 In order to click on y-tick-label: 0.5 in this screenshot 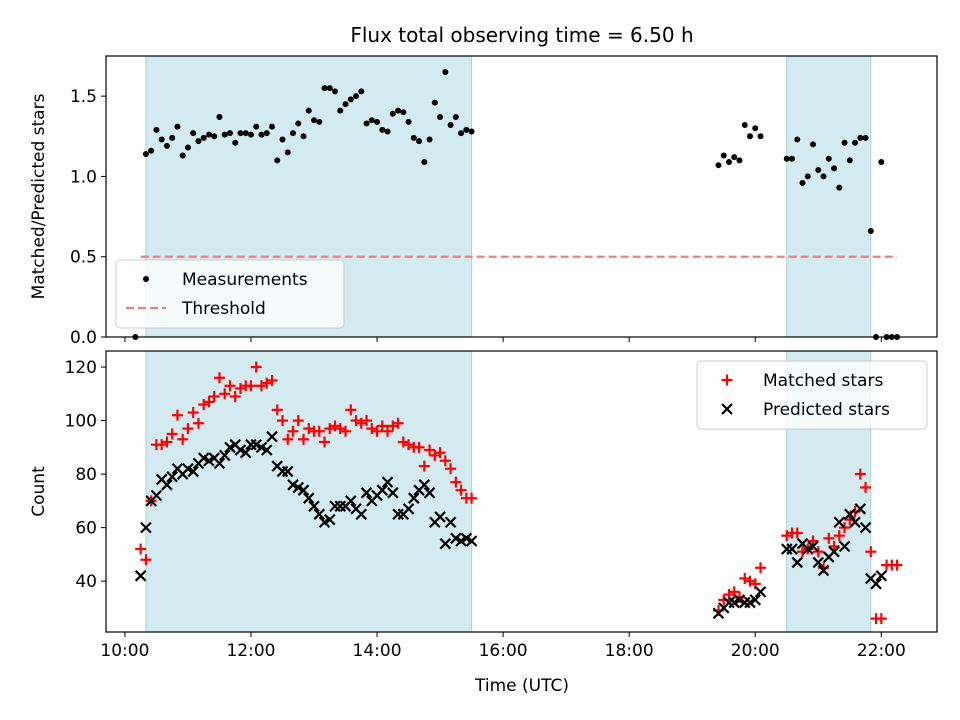, I will do `click(83, 258)`.